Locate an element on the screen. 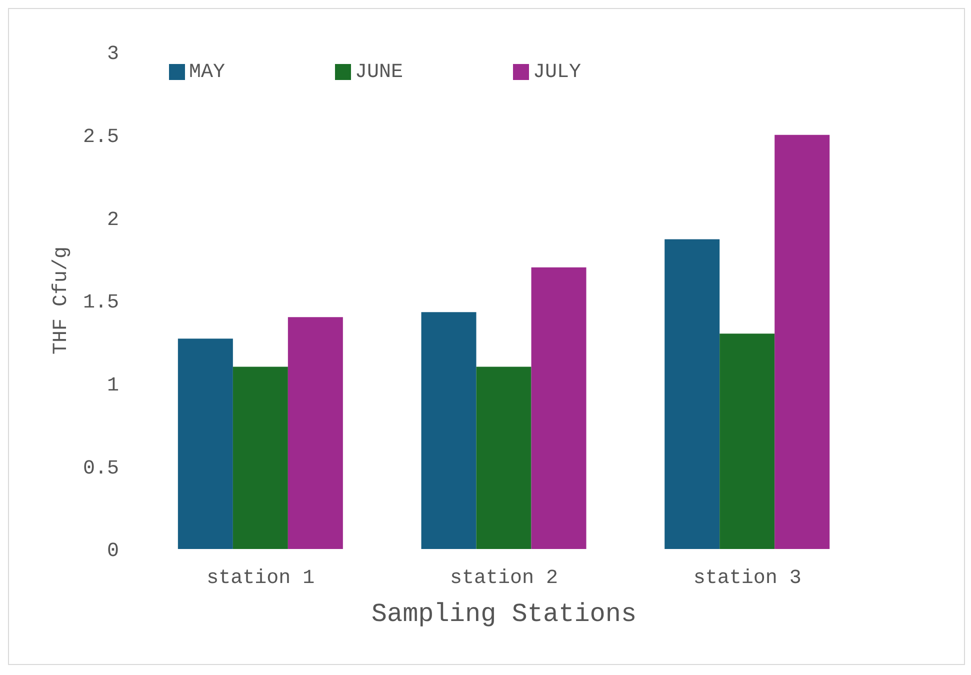 The image size is (971, 675). legend-label: JULY is located at coordinates (557, 72).